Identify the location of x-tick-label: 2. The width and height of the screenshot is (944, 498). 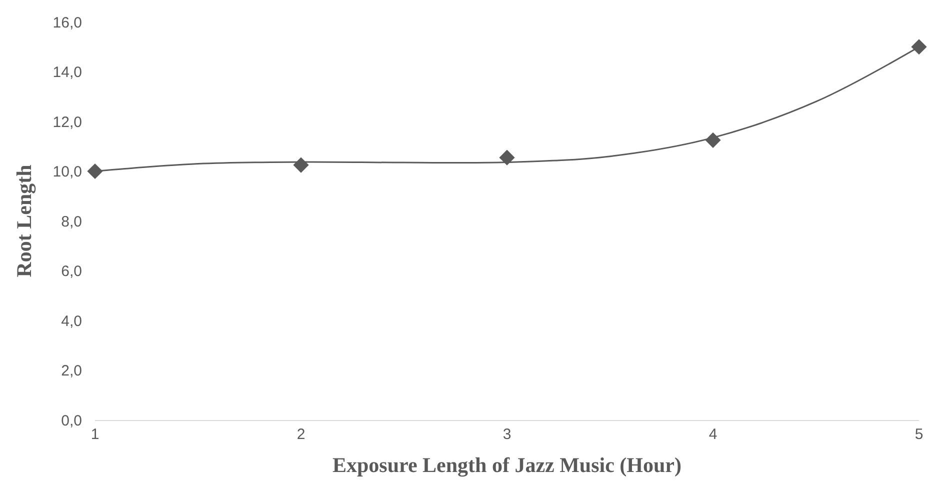
(301, 434).